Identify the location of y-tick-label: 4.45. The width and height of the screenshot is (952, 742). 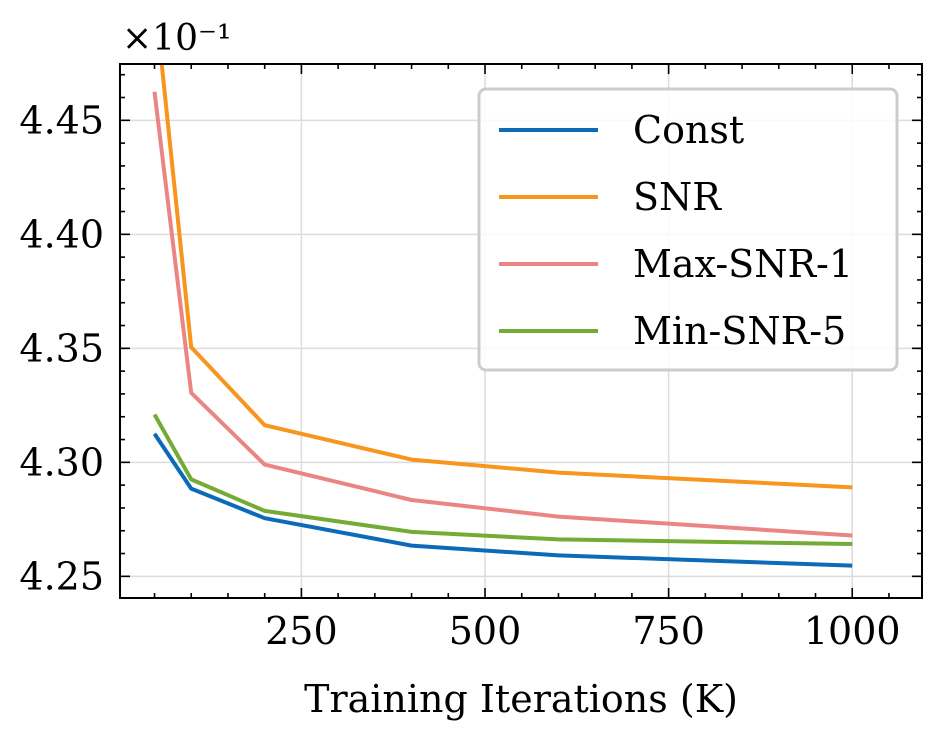
(61, 120).